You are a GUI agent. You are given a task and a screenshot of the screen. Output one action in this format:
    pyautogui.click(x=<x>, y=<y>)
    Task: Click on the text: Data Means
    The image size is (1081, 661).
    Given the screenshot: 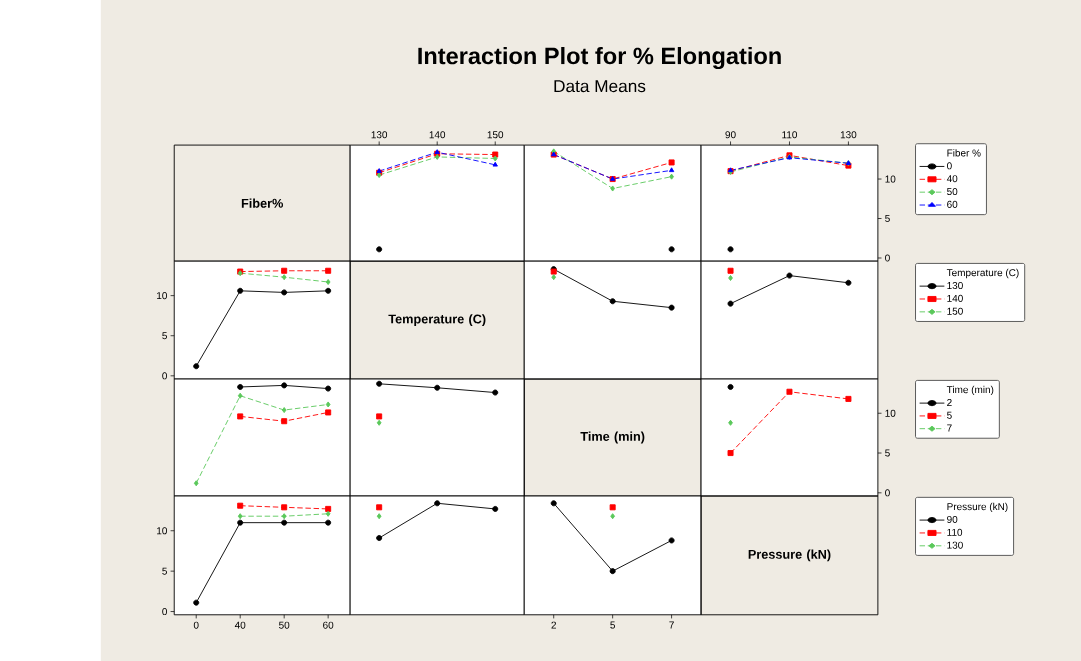 What is the action you would take?
    pyautogui.click(x=600, y=86)
    